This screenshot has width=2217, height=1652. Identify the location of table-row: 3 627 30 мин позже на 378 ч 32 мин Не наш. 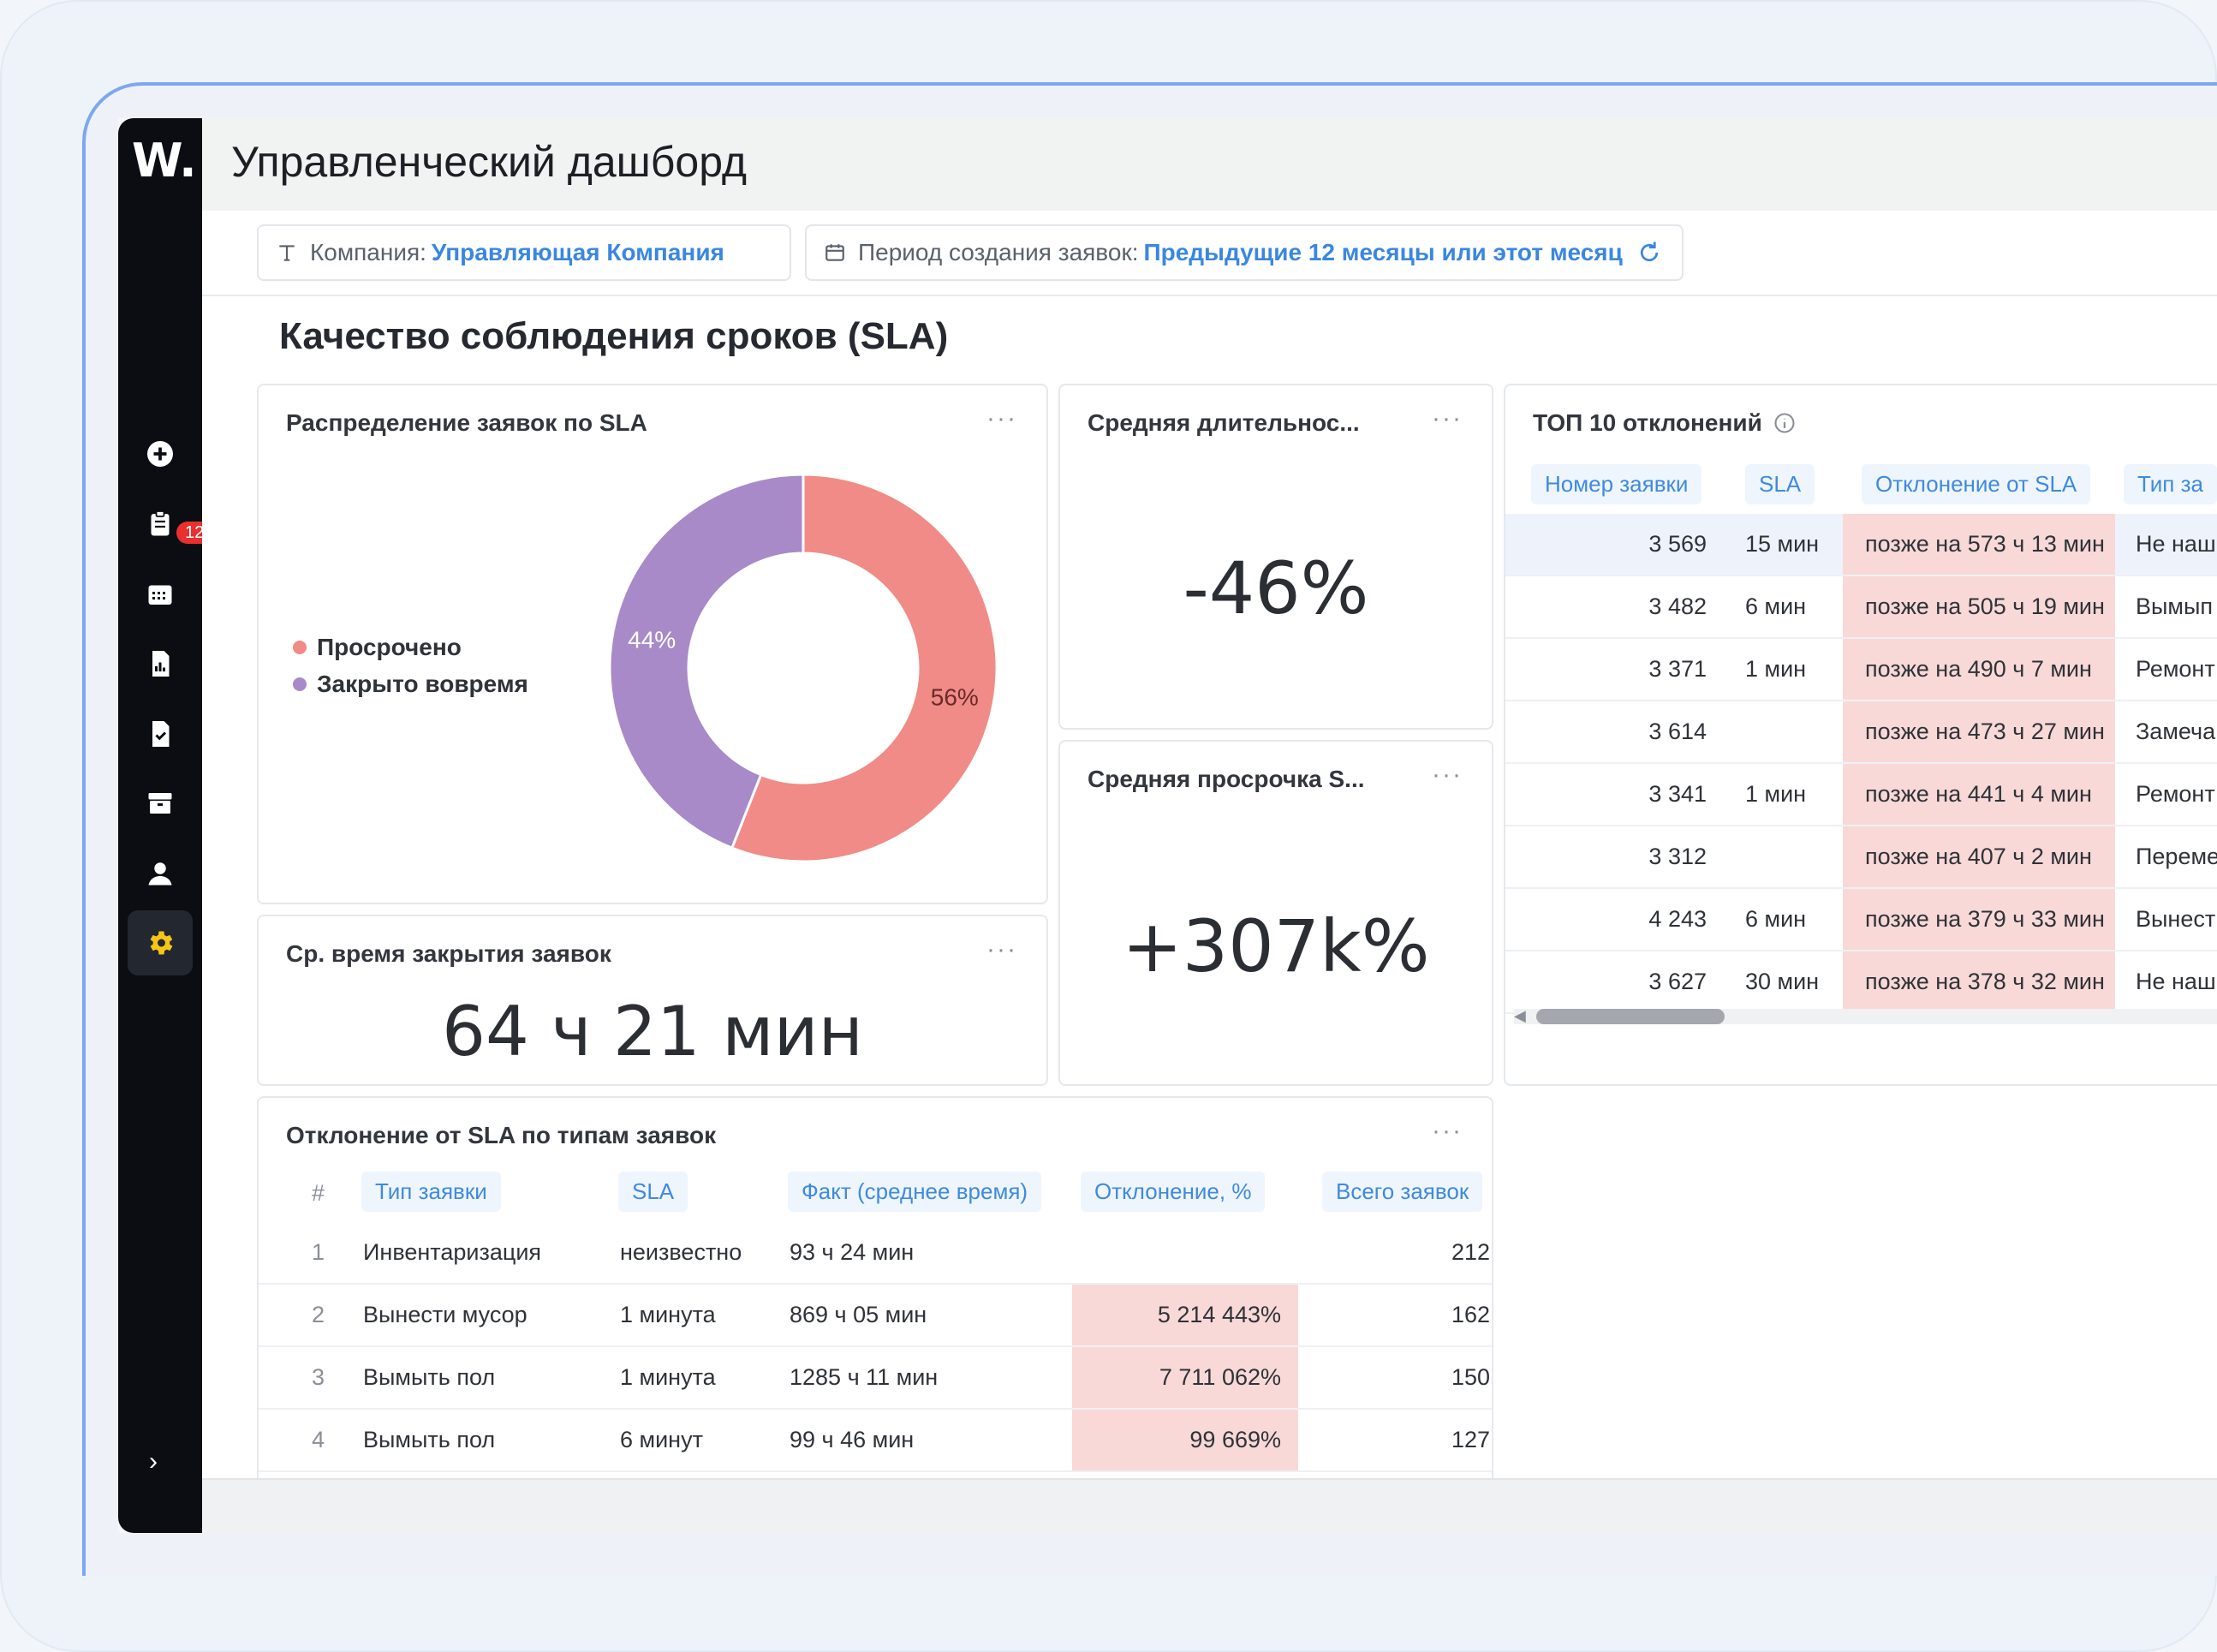
(1861, 983).